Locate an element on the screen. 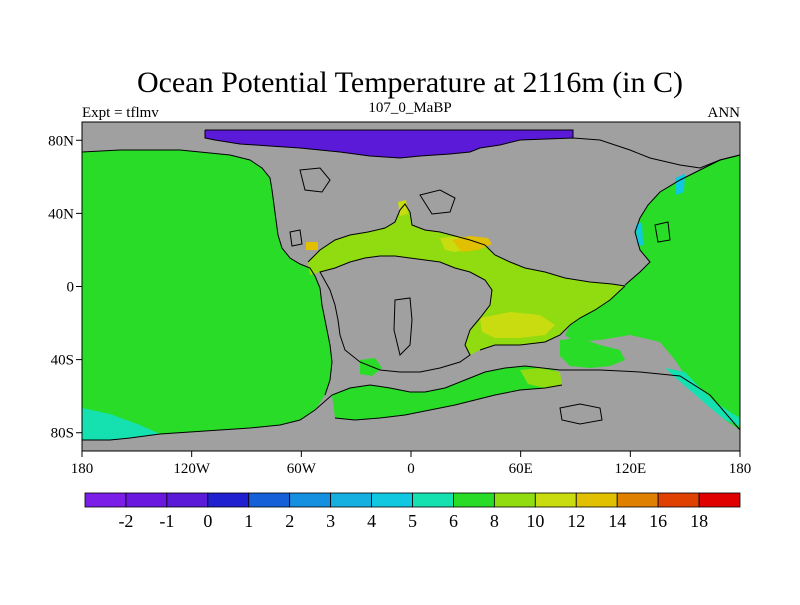 The width and height of the screenshot is (800, 605). ocean-southern-east is located at coordinates (592, 353).